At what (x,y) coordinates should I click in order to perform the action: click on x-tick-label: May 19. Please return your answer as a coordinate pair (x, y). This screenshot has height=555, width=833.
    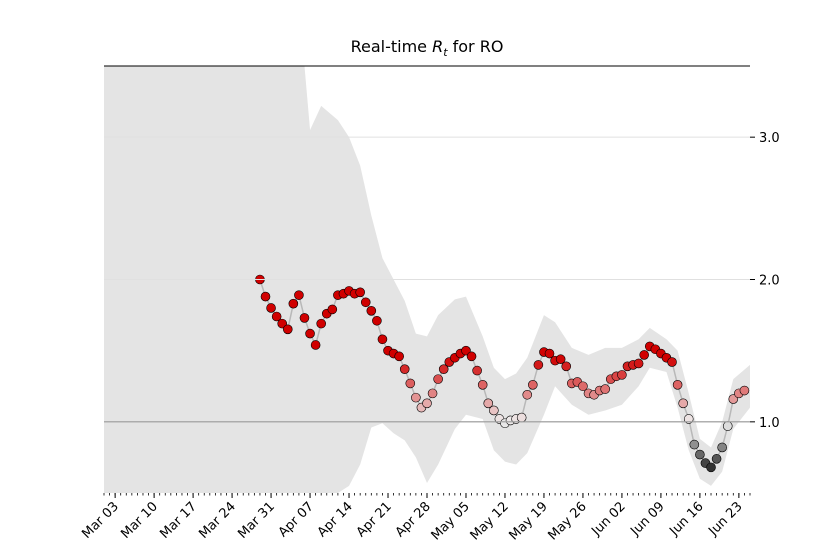
    Looking at the image, I should click on (529, 521).